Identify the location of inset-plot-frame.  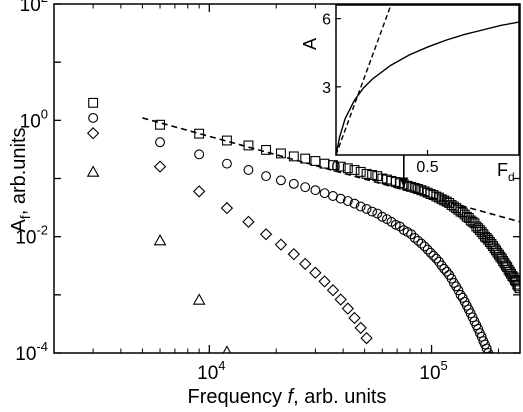
(427, 80).